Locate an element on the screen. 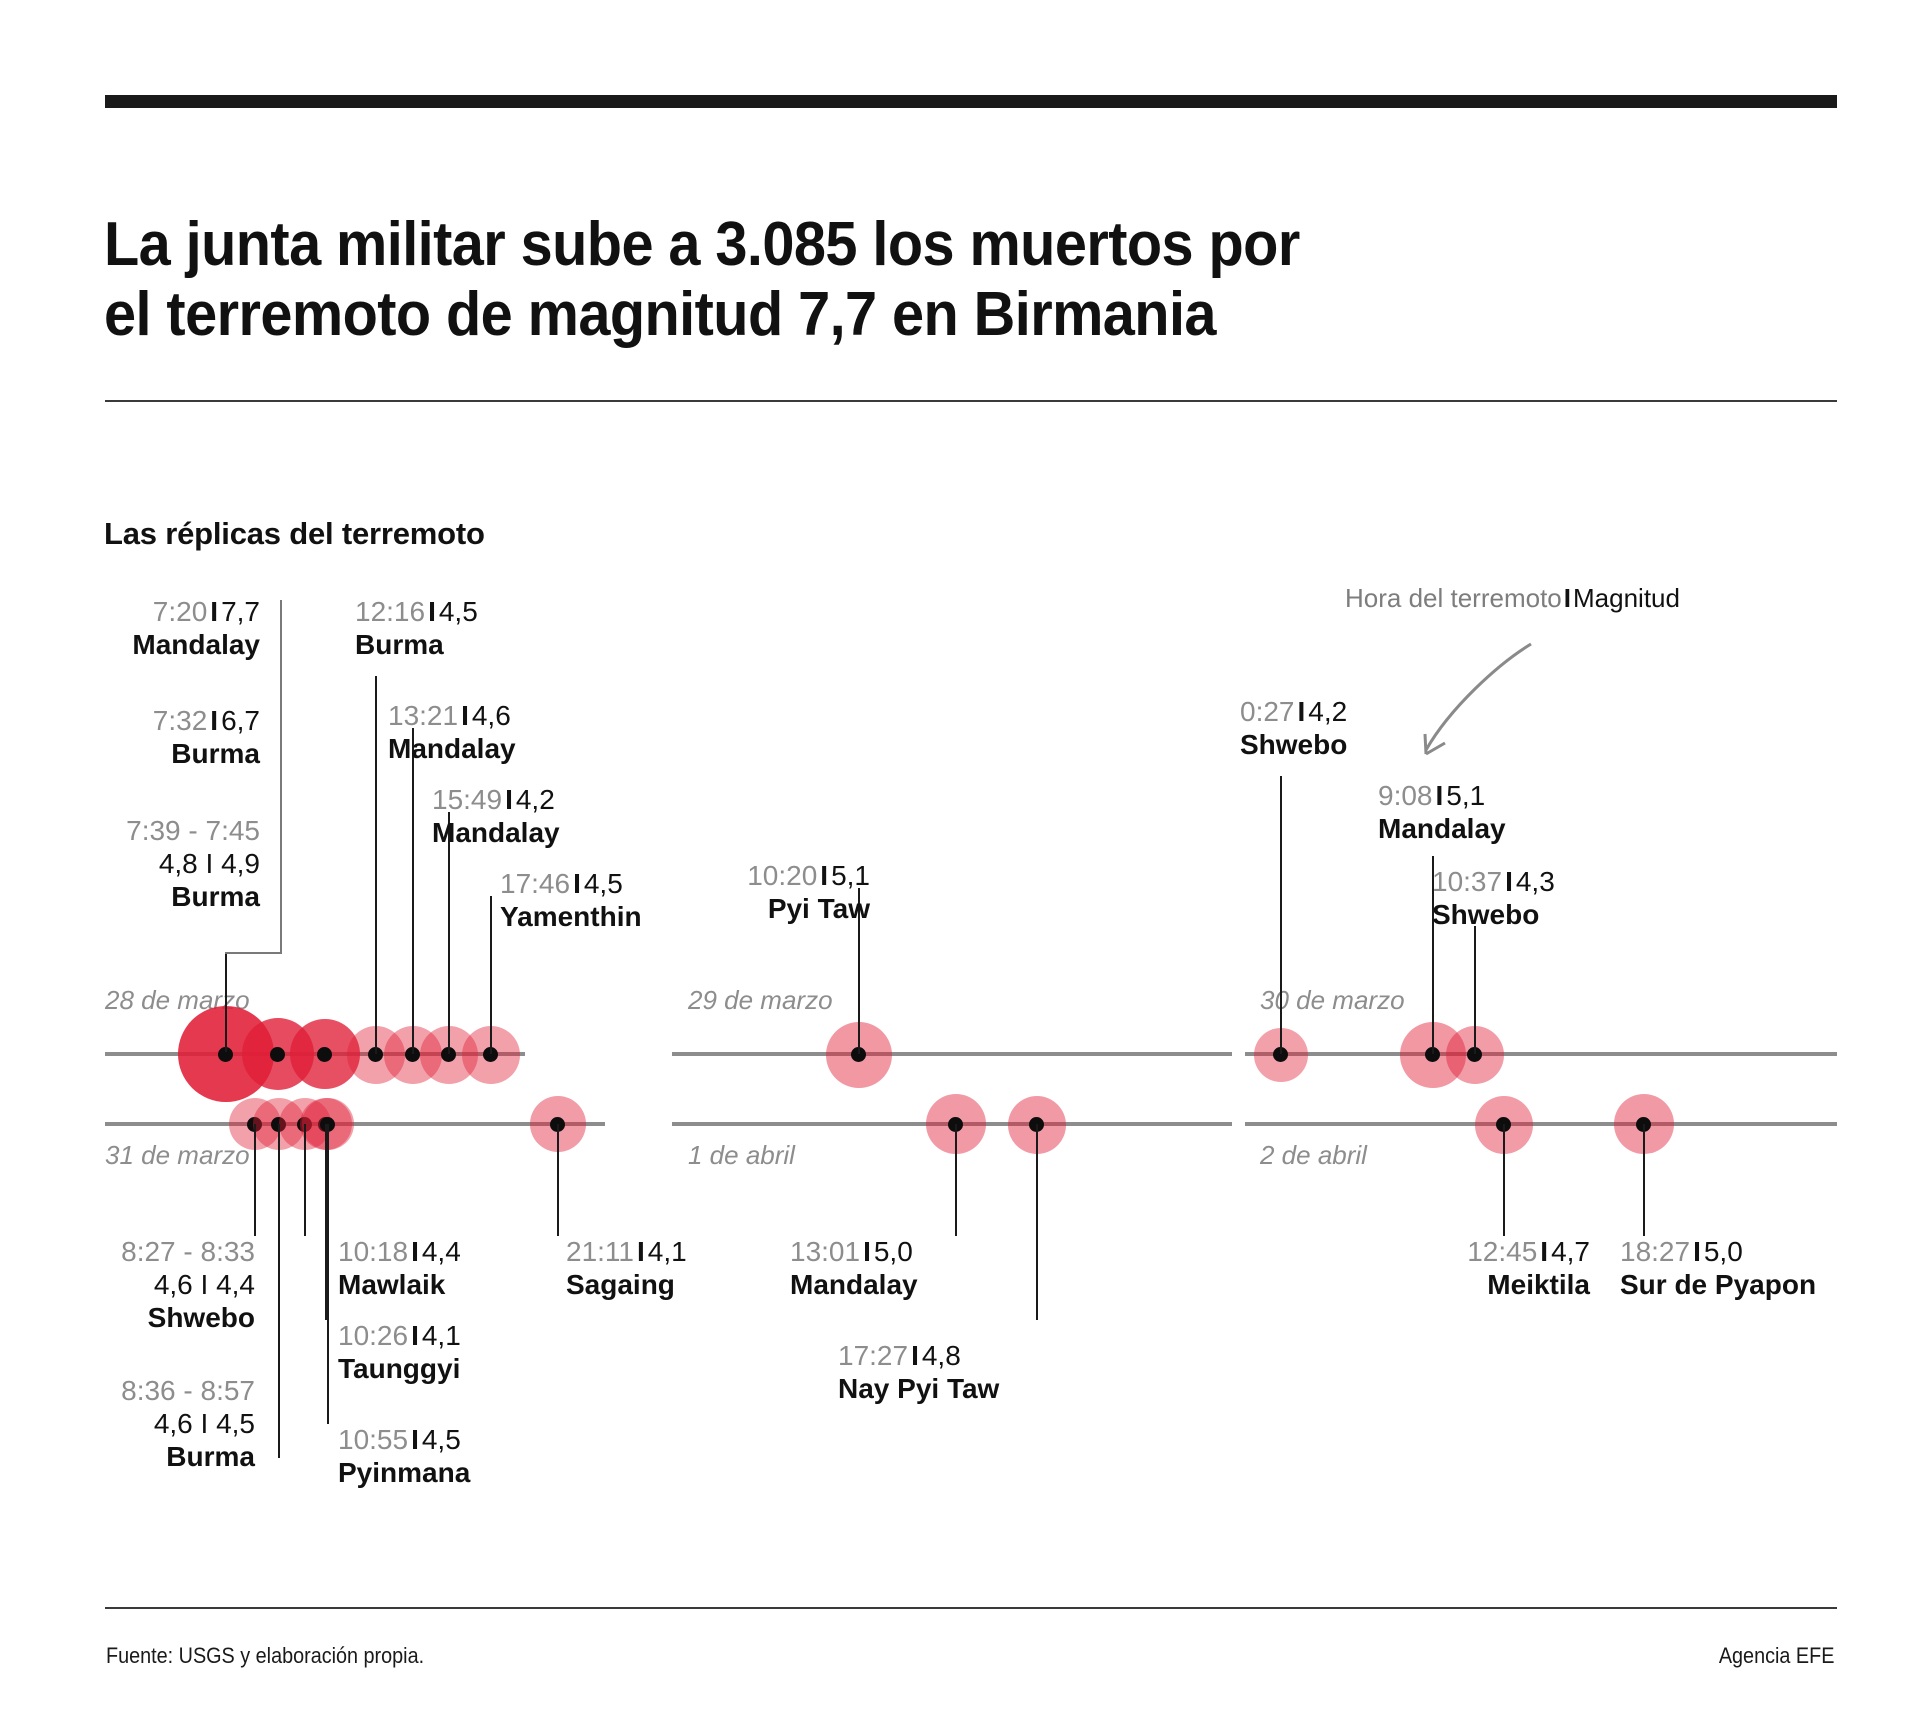  annotation-taunggyi-1026: 10:26 I 4,1 Taunggyi is located at coordinates (399, 1353).